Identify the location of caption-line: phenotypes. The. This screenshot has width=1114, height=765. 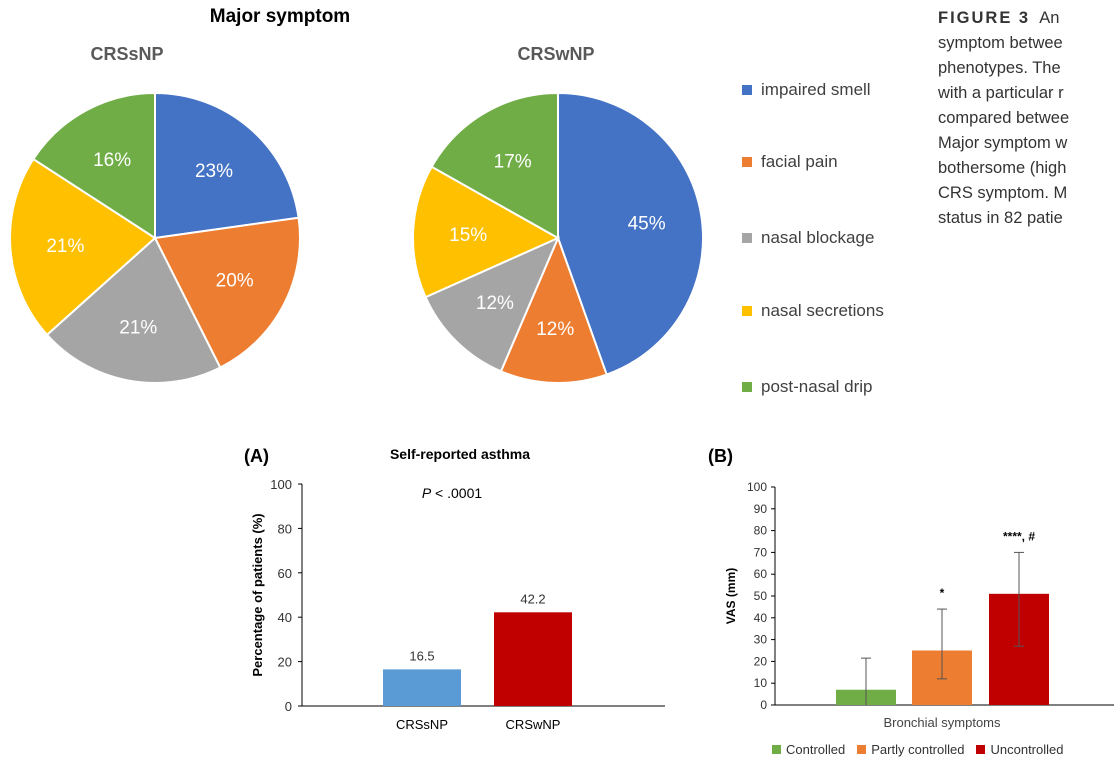
(999, 68).